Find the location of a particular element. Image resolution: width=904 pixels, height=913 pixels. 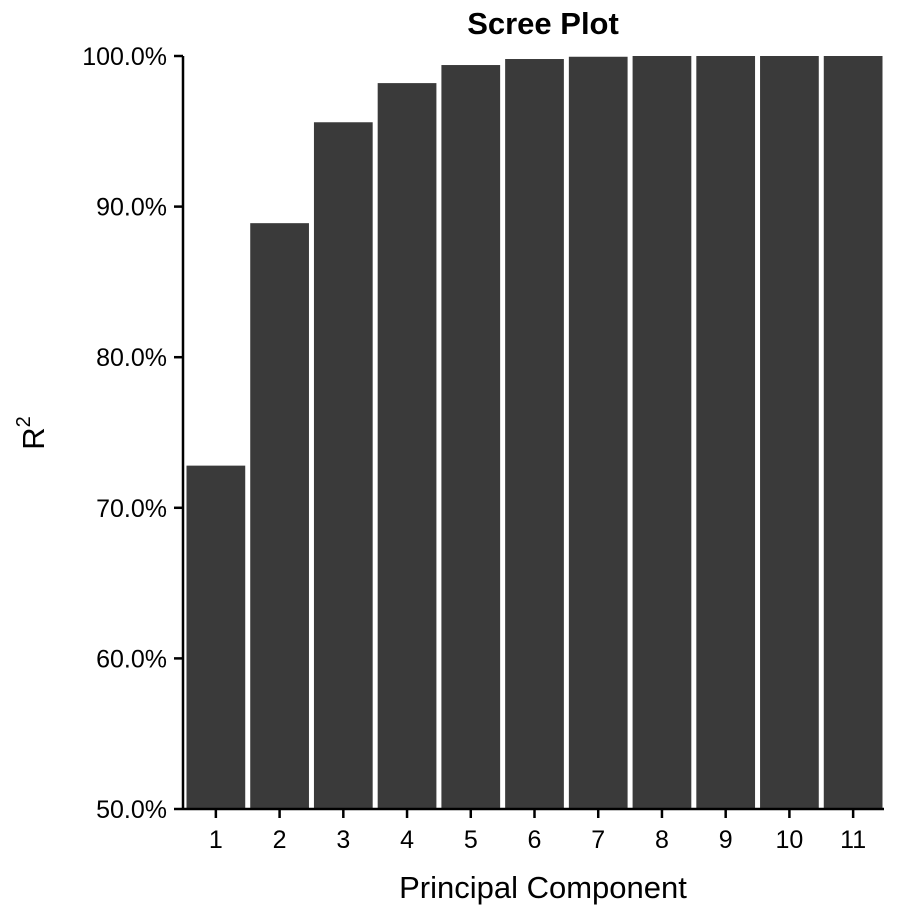

y-tick-label: 80.0% is located at coordinates (131, 358).